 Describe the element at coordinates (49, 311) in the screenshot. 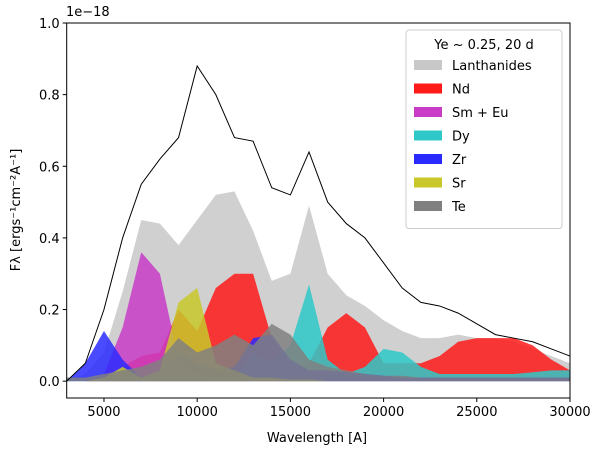

I see `y-tick-label: 0.2` at that location.